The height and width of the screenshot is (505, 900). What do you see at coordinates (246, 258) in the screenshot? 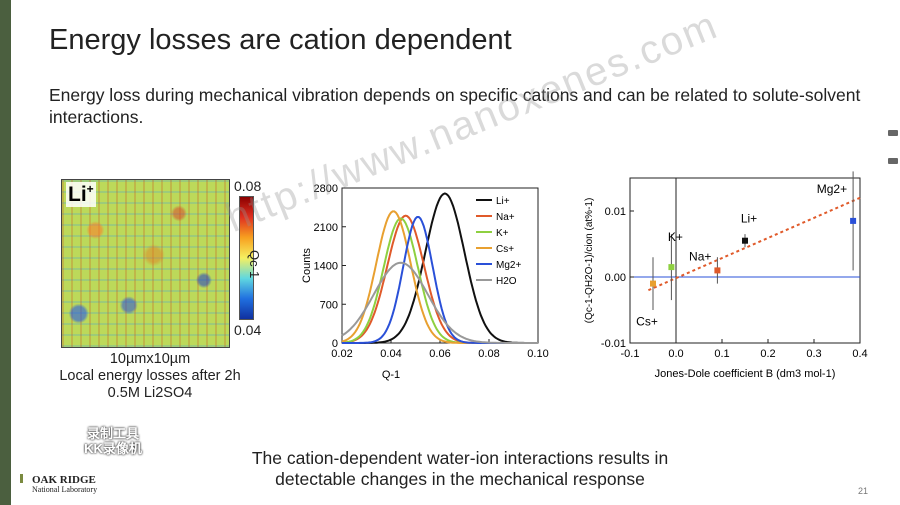
I see `colorbar` at bounding box center [246, 258].